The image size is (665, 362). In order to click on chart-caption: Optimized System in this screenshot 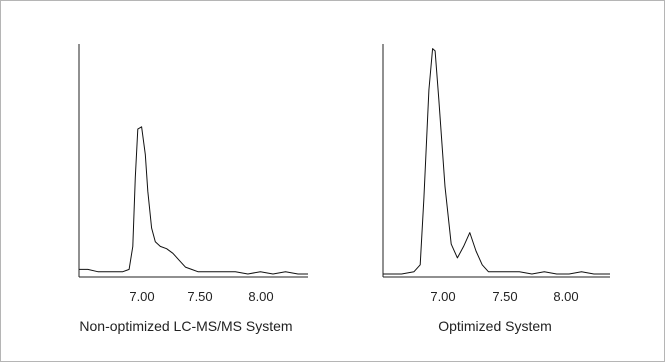, I will do `click(495, 326)`.